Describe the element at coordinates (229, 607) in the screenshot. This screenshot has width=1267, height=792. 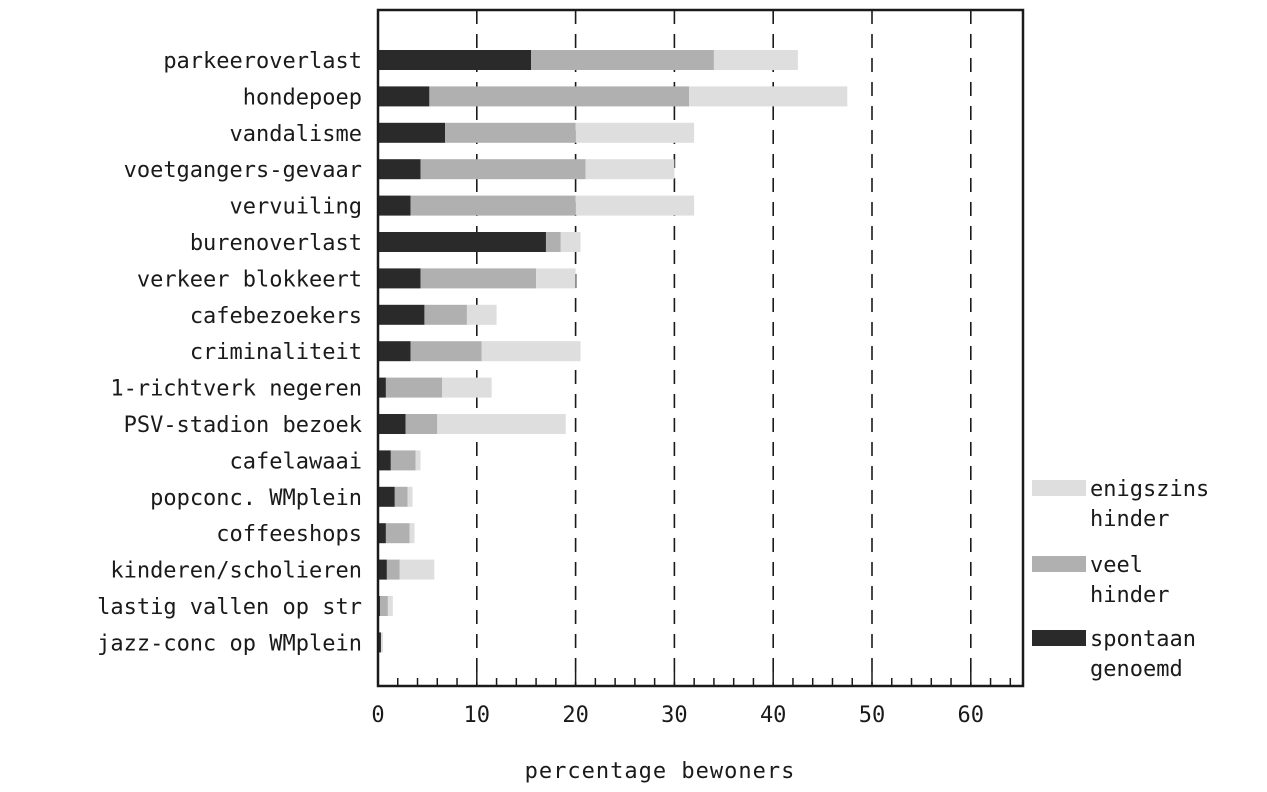
I see `category-label: lastig vallen op str` at that location.